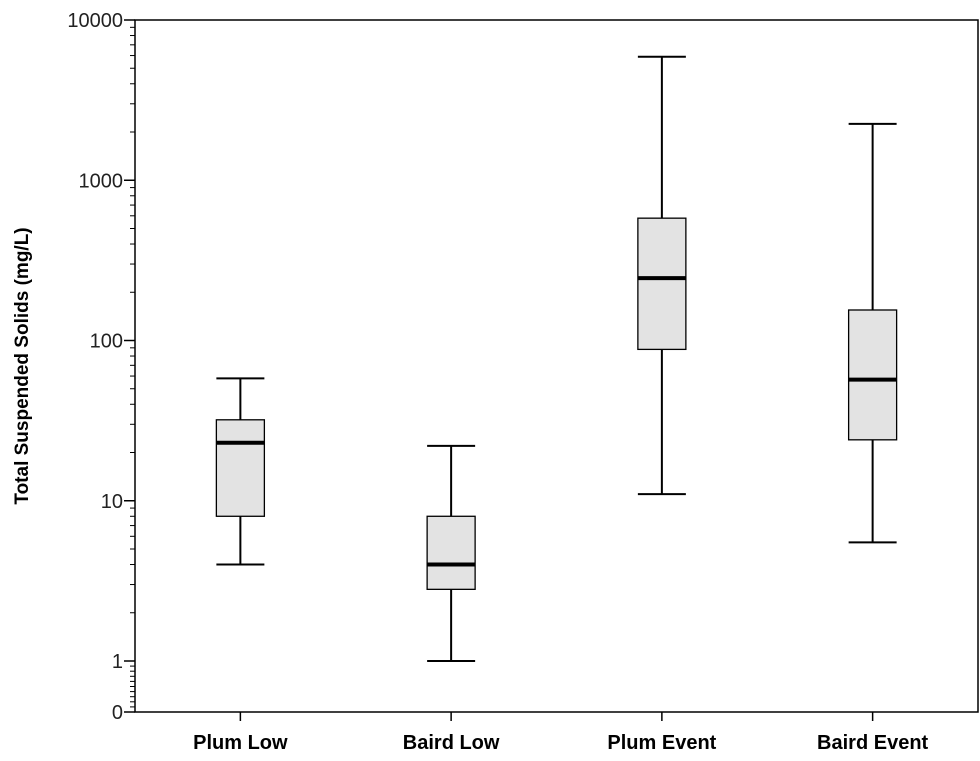  I want to click on y-tick-label: 1000, so click(101, 181).